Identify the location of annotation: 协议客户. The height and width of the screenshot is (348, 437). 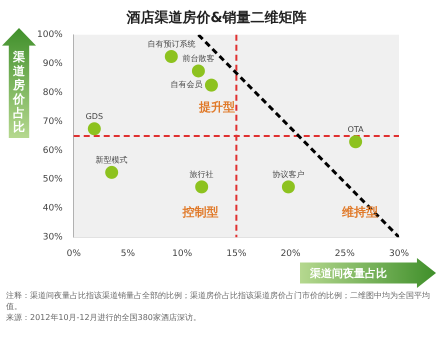
(288, 174).